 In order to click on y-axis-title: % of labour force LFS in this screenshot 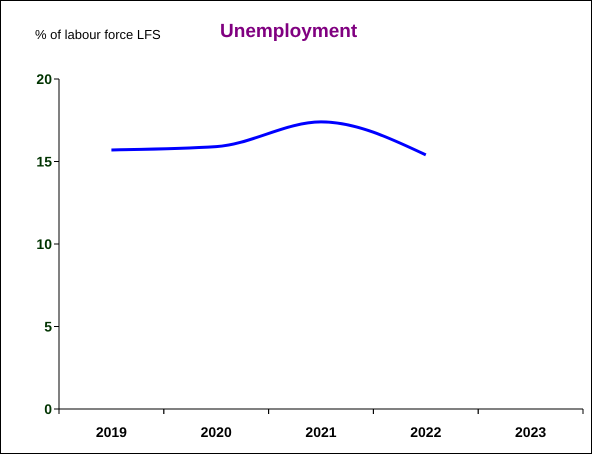, I will do `click(98, 34)`.